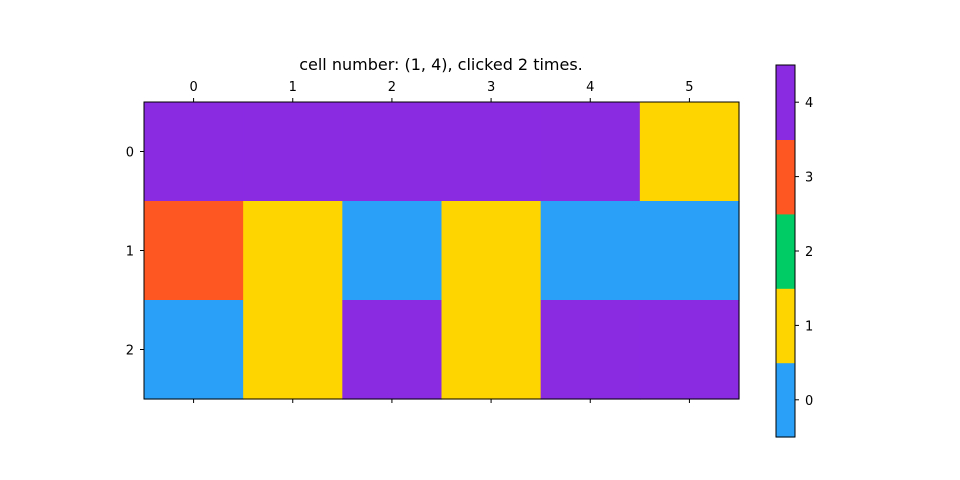 The height and width of the screenshot is (480, 960). What do you see at coordinates (193, 87) in the screenshot?
I see `x-tick-label-0: 0` at bounding box center [193, 87].